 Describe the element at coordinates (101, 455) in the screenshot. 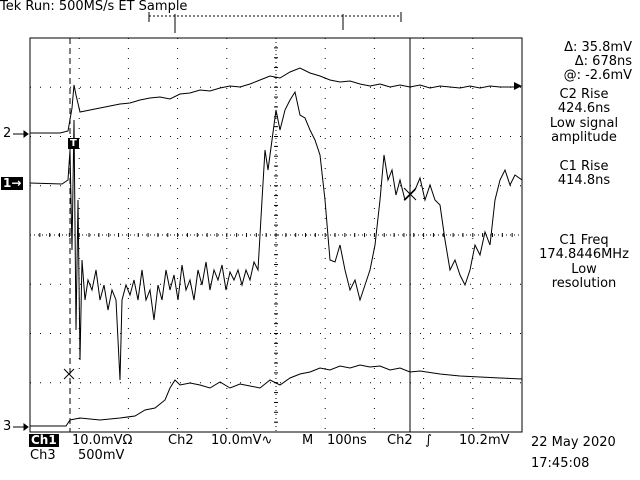

I see `ch3-scale: 500mV` at that location.